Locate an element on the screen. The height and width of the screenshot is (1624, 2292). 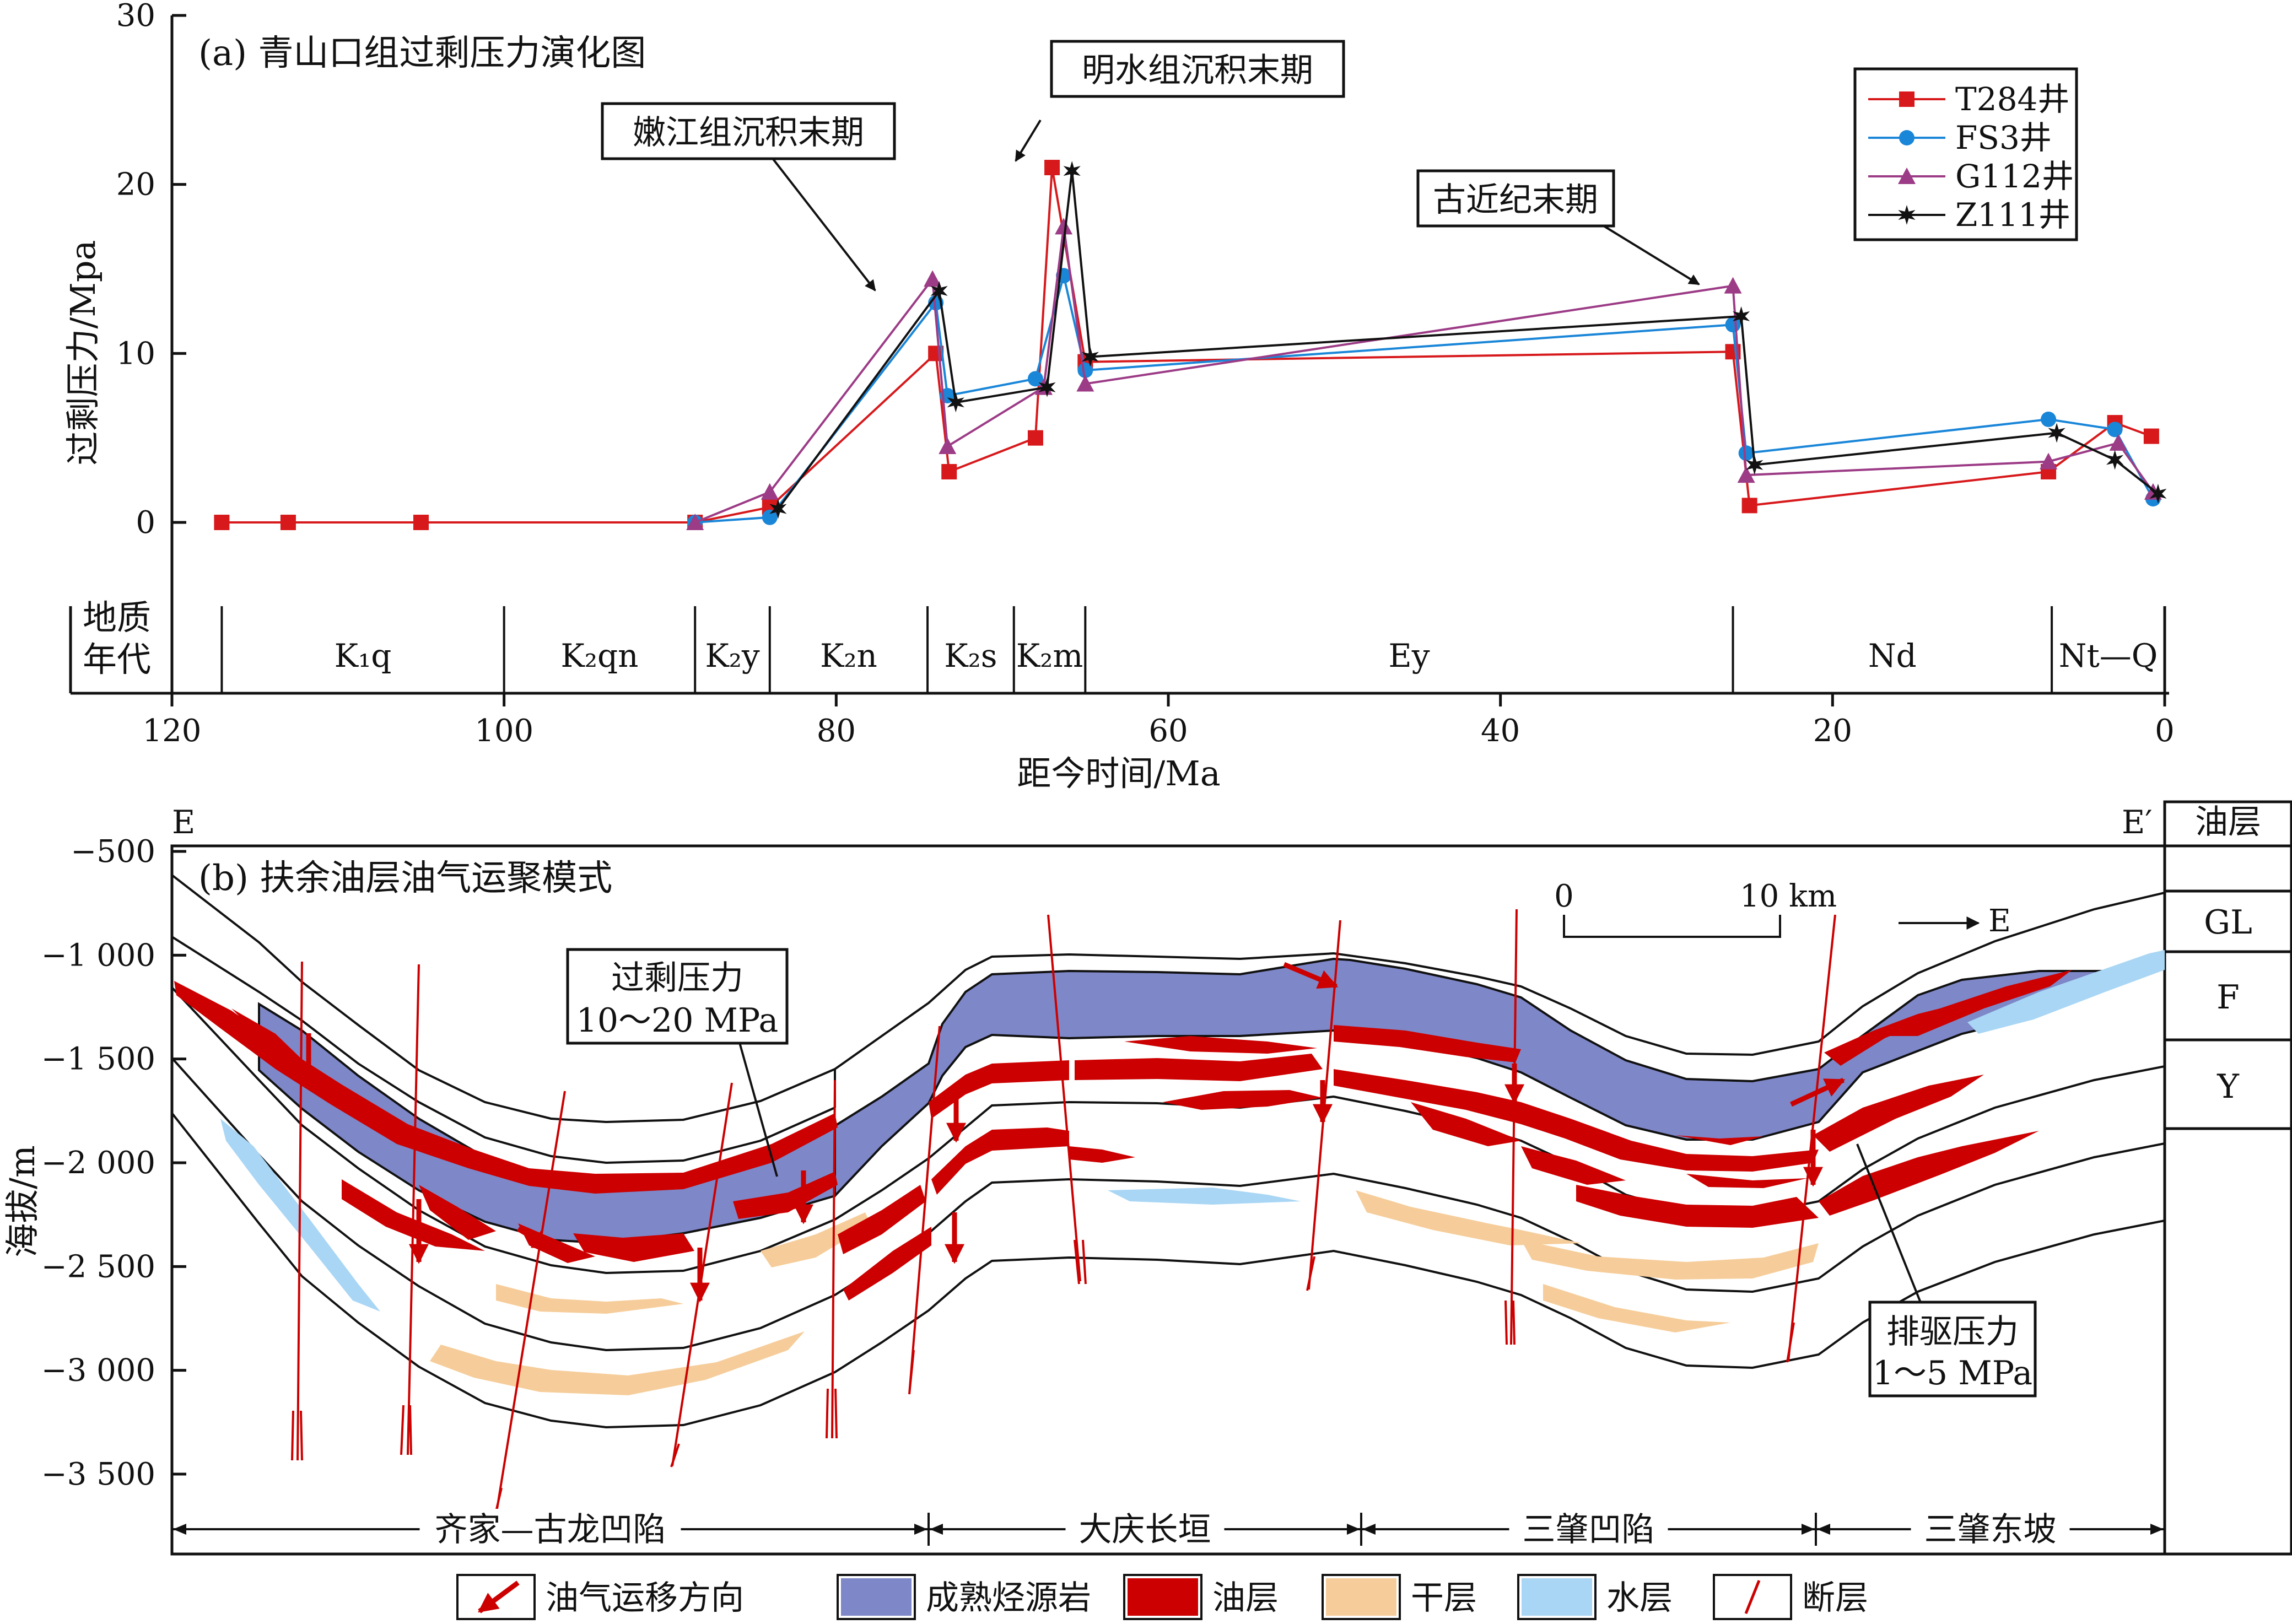
scale-bar-start: 0 is located at coordinates (1564, 896).